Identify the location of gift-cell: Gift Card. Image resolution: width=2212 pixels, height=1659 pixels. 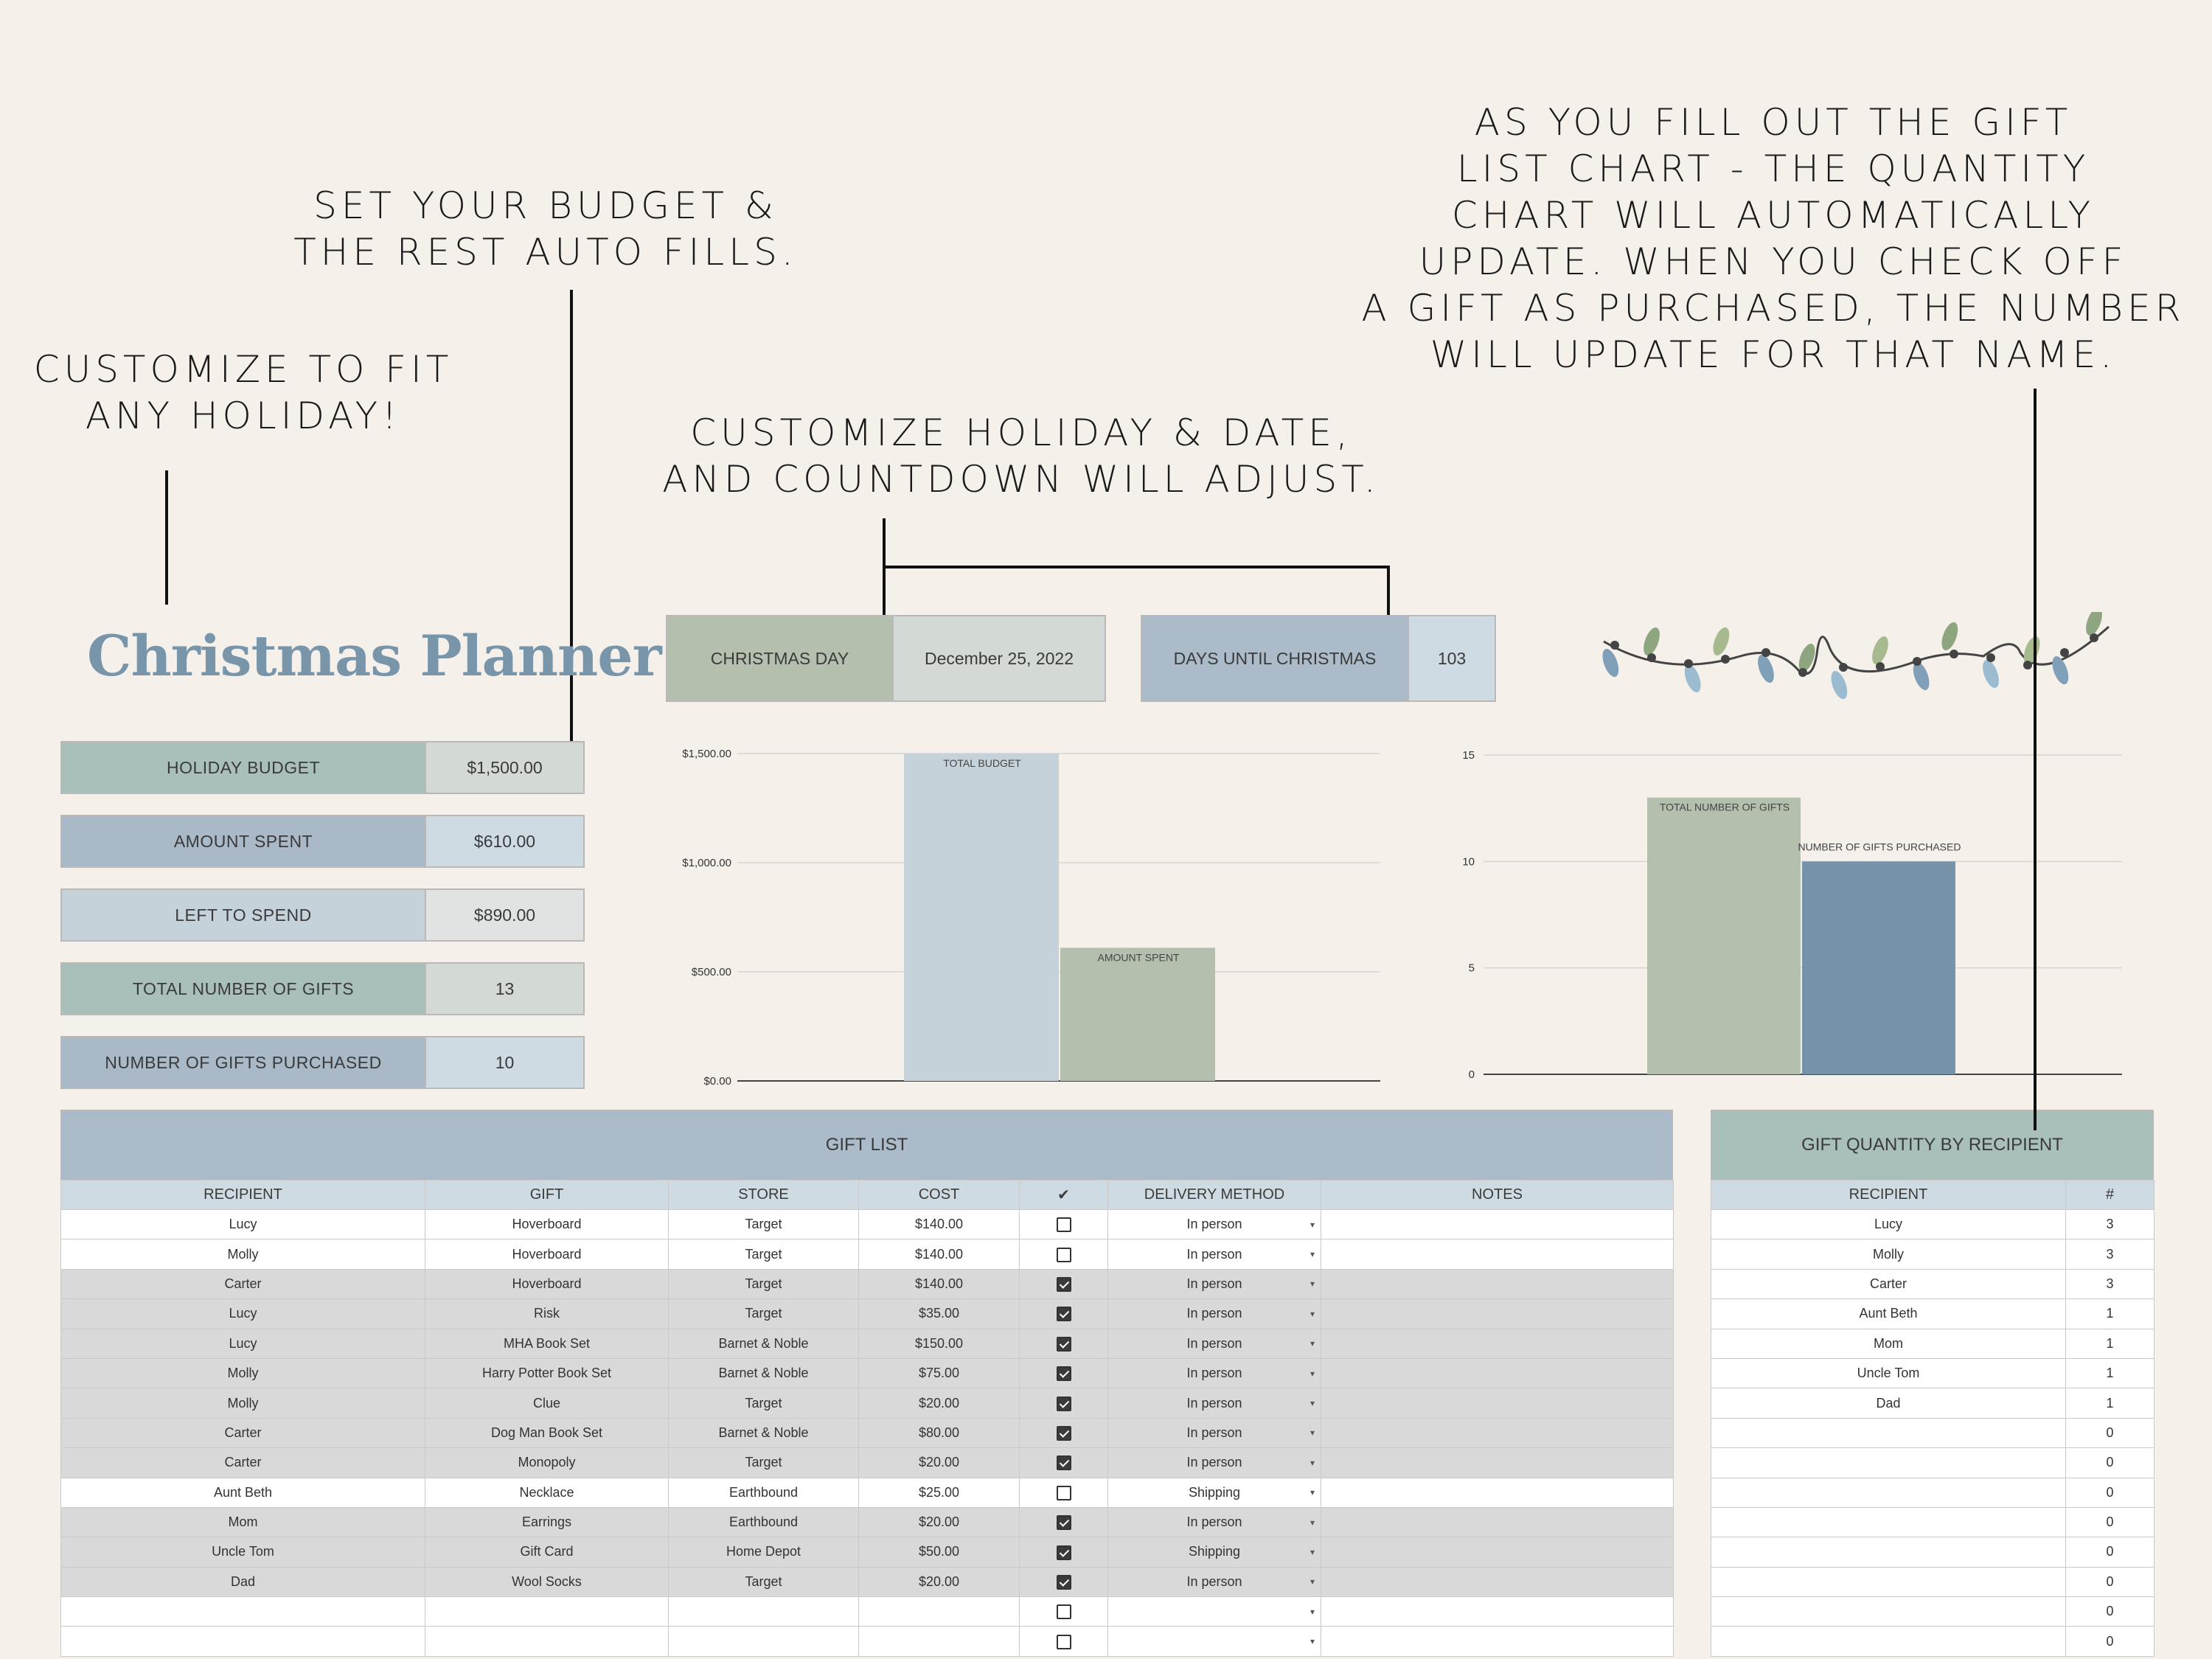
(547, 1552).